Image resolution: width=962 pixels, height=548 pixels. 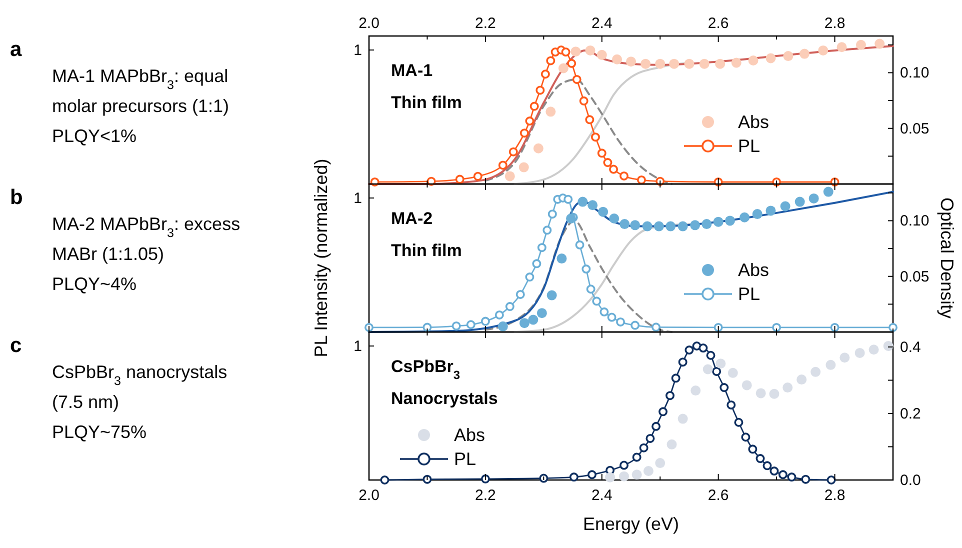 What do you see at coordinates (16, 197) in the screenshot?
I see `text: b` at bounding box center [16, 197].